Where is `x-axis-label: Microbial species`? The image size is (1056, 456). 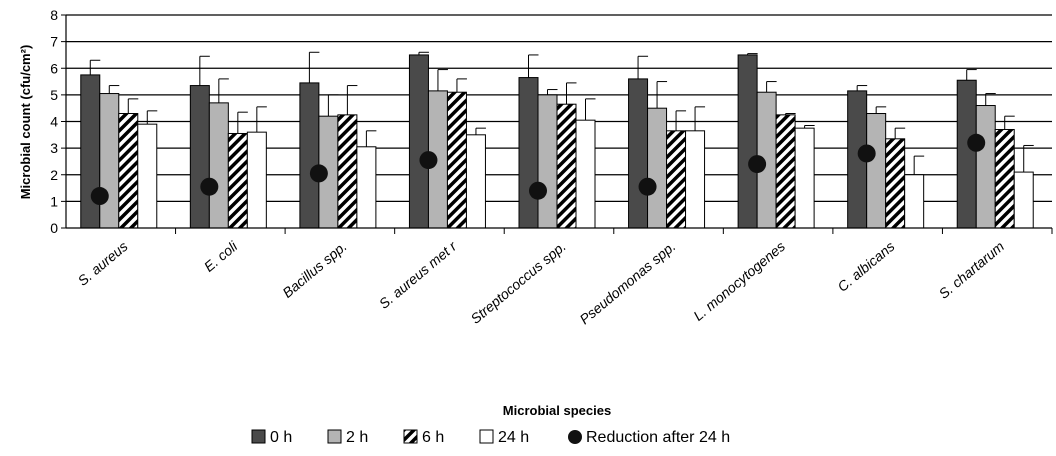 x-axis-label: Microbial species is located at coordinates (557, 410).